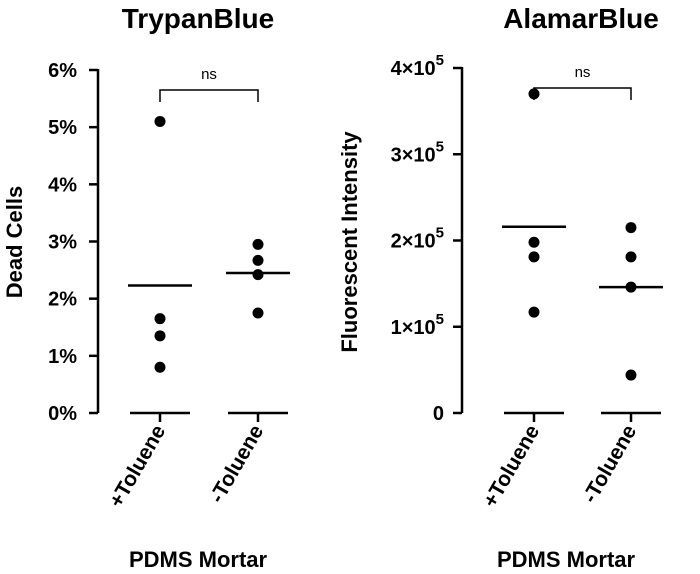  Describe the element at coordinates (349, 242) in the screenshot. I see `y-axis-title: Fluorescent Intensity` at that location.